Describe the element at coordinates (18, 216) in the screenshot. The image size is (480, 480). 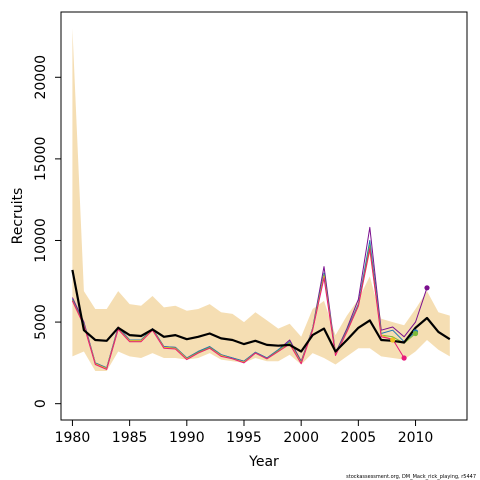
I see `y-axis-title: Recruits` at that location.